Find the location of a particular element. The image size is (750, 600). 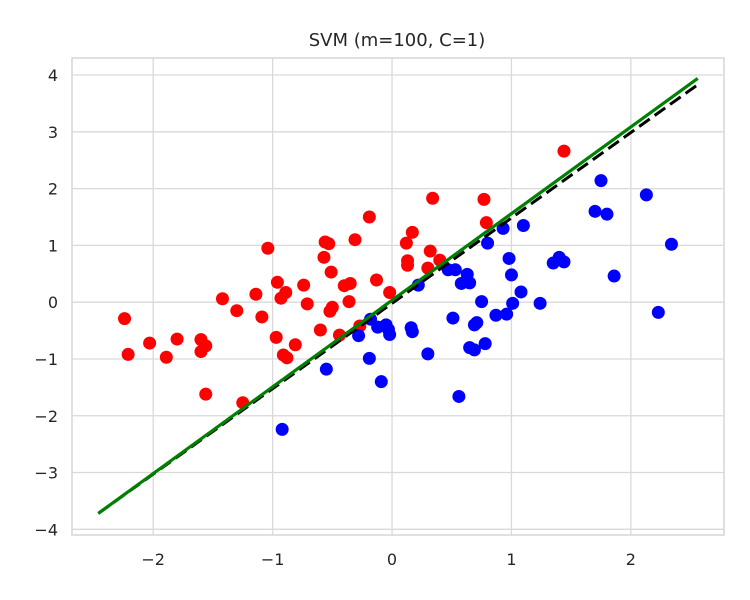

x-tick-label: 0 is located at coordinates (392, 559).